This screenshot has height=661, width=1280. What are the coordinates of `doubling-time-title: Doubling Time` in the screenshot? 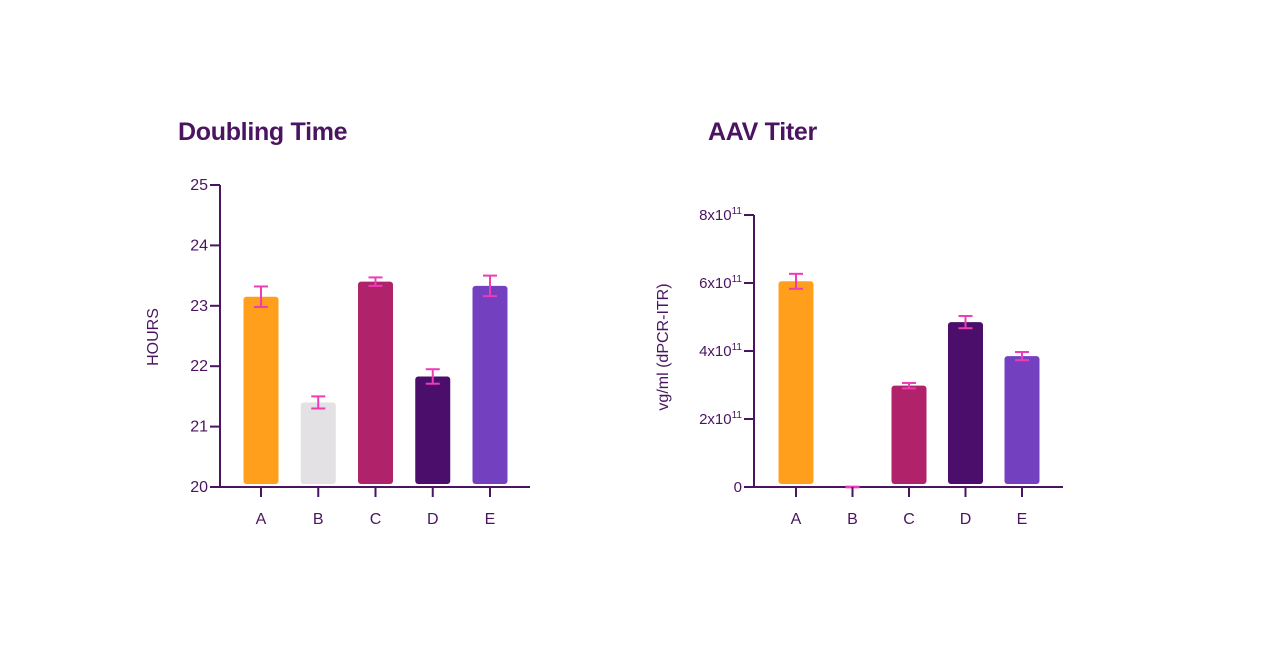 It's located at (263, 132).